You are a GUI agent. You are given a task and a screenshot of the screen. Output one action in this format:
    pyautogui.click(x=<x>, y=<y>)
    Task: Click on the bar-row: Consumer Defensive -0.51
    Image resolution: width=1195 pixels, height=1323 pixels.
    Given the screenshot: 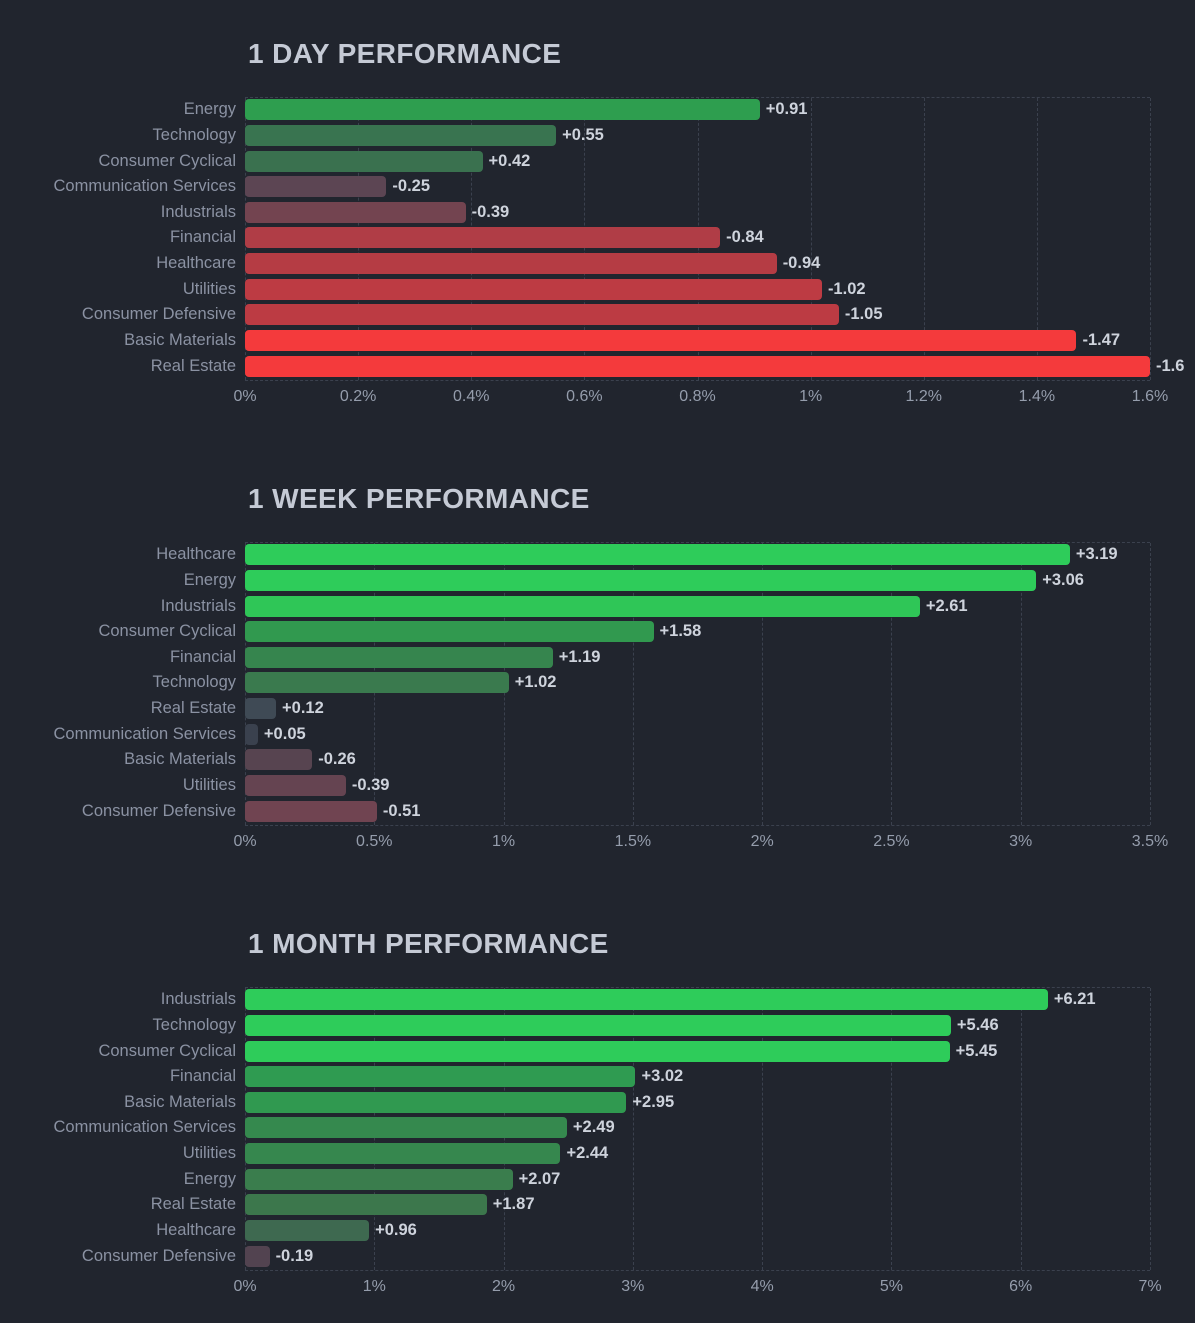 What is the action you would take?
    pyautogui.click(x=597, y=811)
    